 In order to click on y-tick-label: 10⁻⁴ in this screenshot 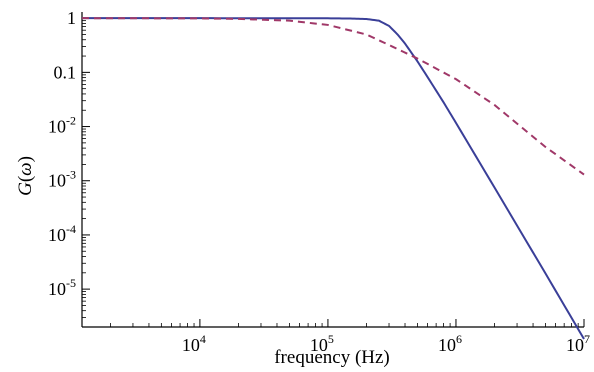, I will do `click(62, 233)`.